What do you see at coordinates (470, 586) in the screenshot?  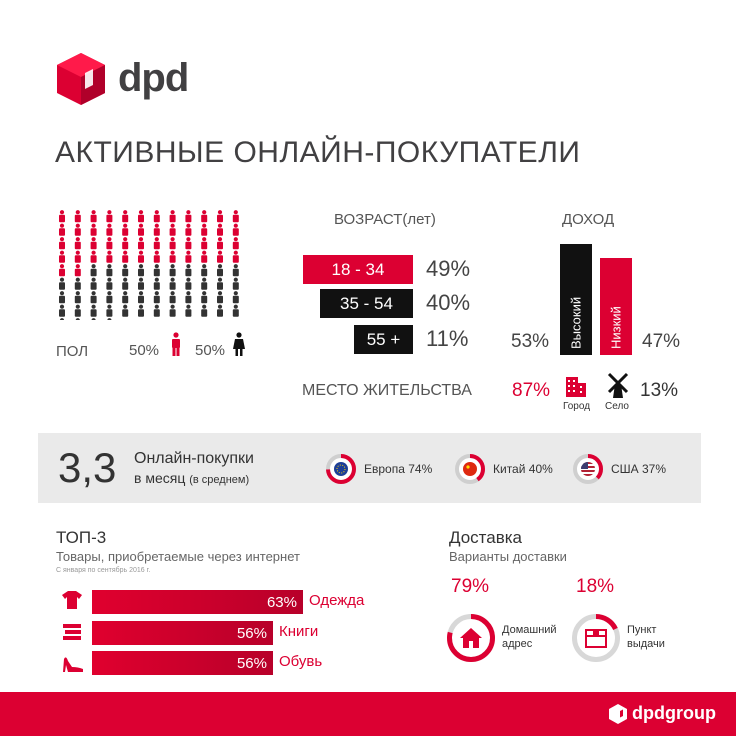 I see `delivery-home-pct: 79%` at bounding box center [470, 586].